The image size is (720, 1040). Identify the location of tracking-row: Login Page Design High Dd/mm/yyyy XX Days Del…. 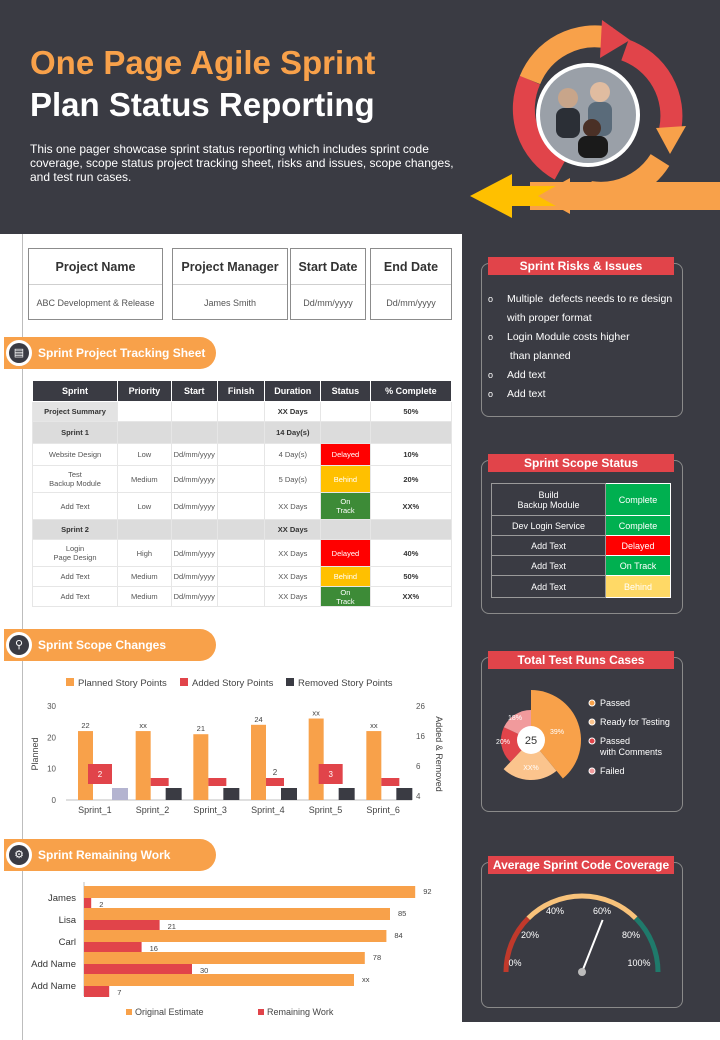
(242, 553).